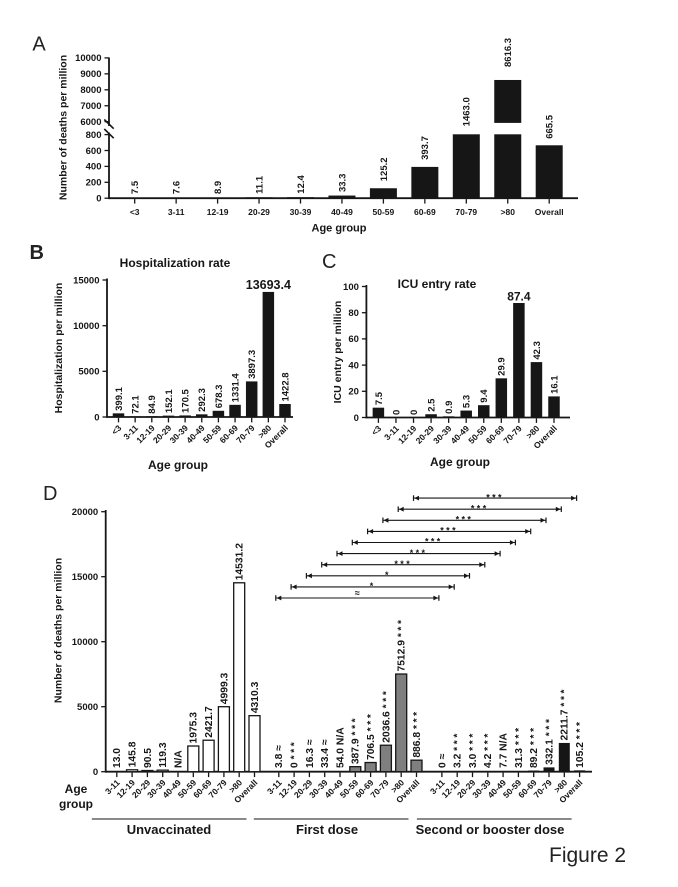 This screenshot has height=887, width=678. What do you see at coordinates (59, 348) in the screenshot?
I see `svg-text: Hospitalization per million` at bounding box center [59, 348].